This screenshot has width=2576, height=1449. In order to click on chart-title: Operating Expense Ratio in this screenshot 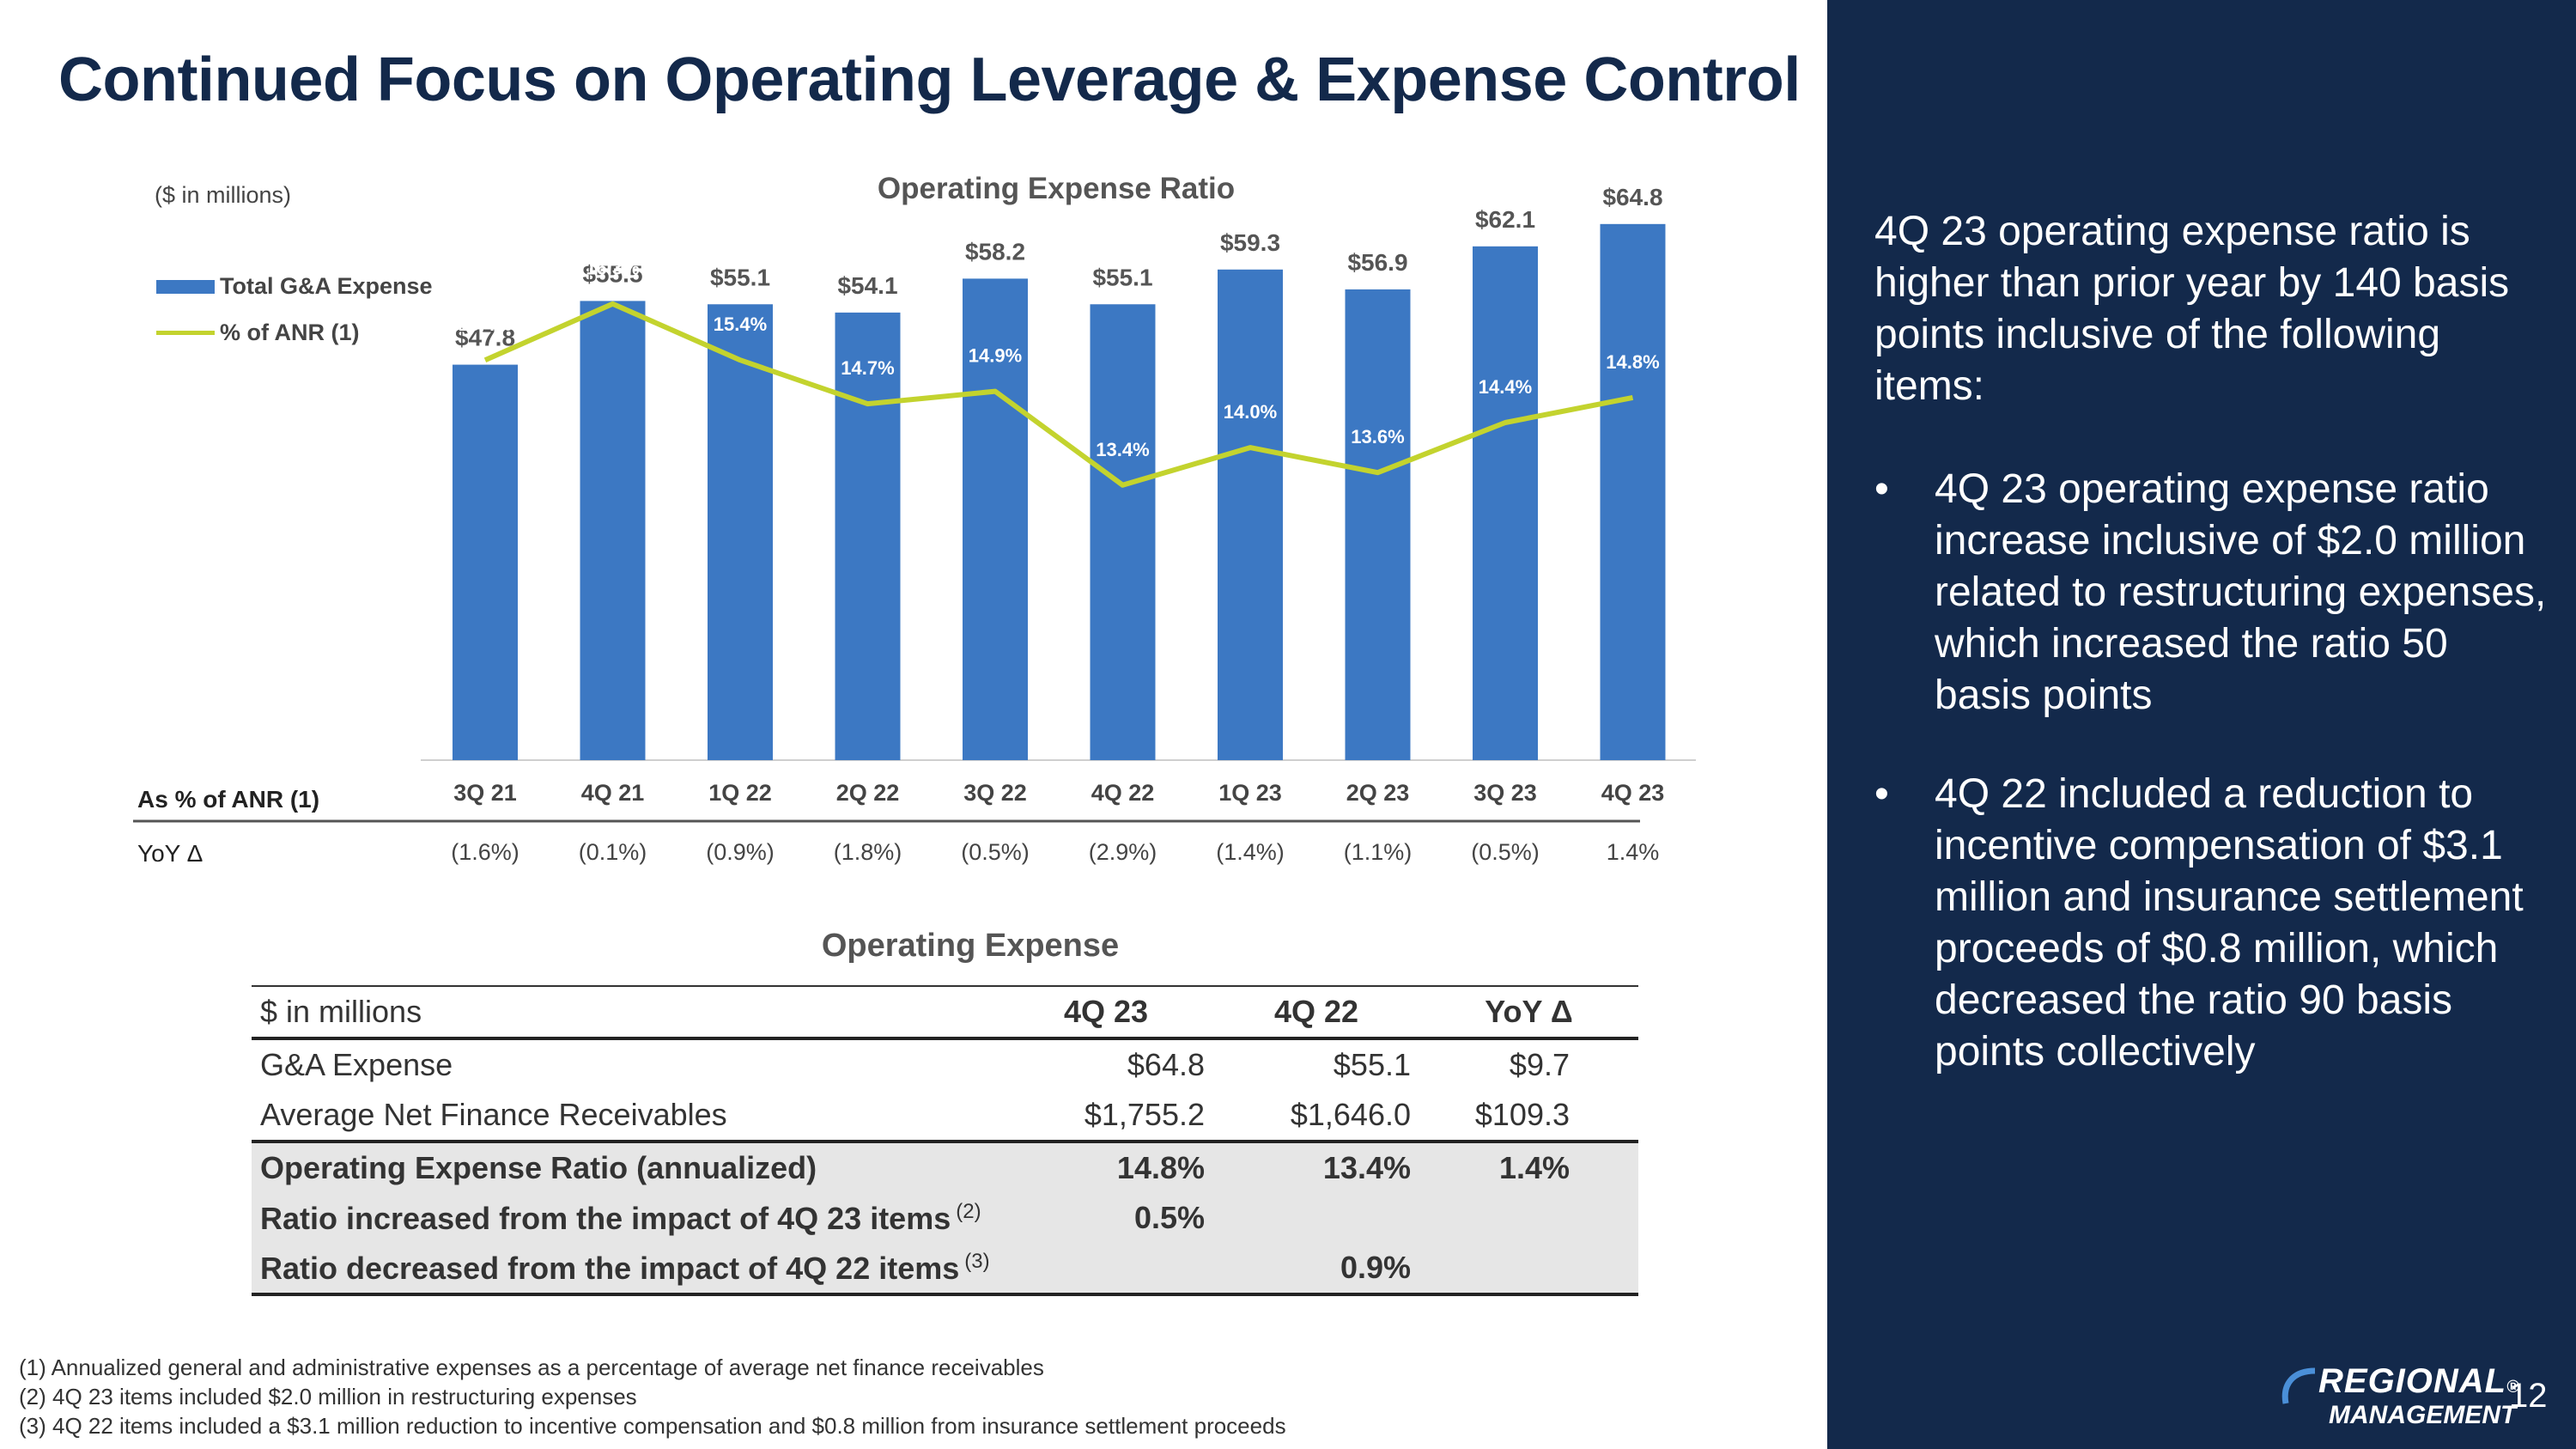, I will do `click(1056, 188)`.